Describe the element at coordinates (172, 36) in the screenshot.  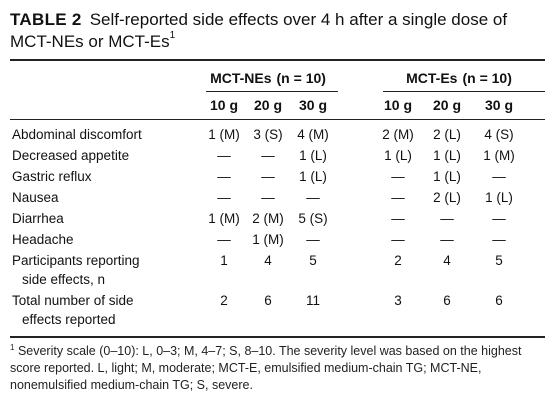
I see `caption-footnote-ref: 1` at that location.